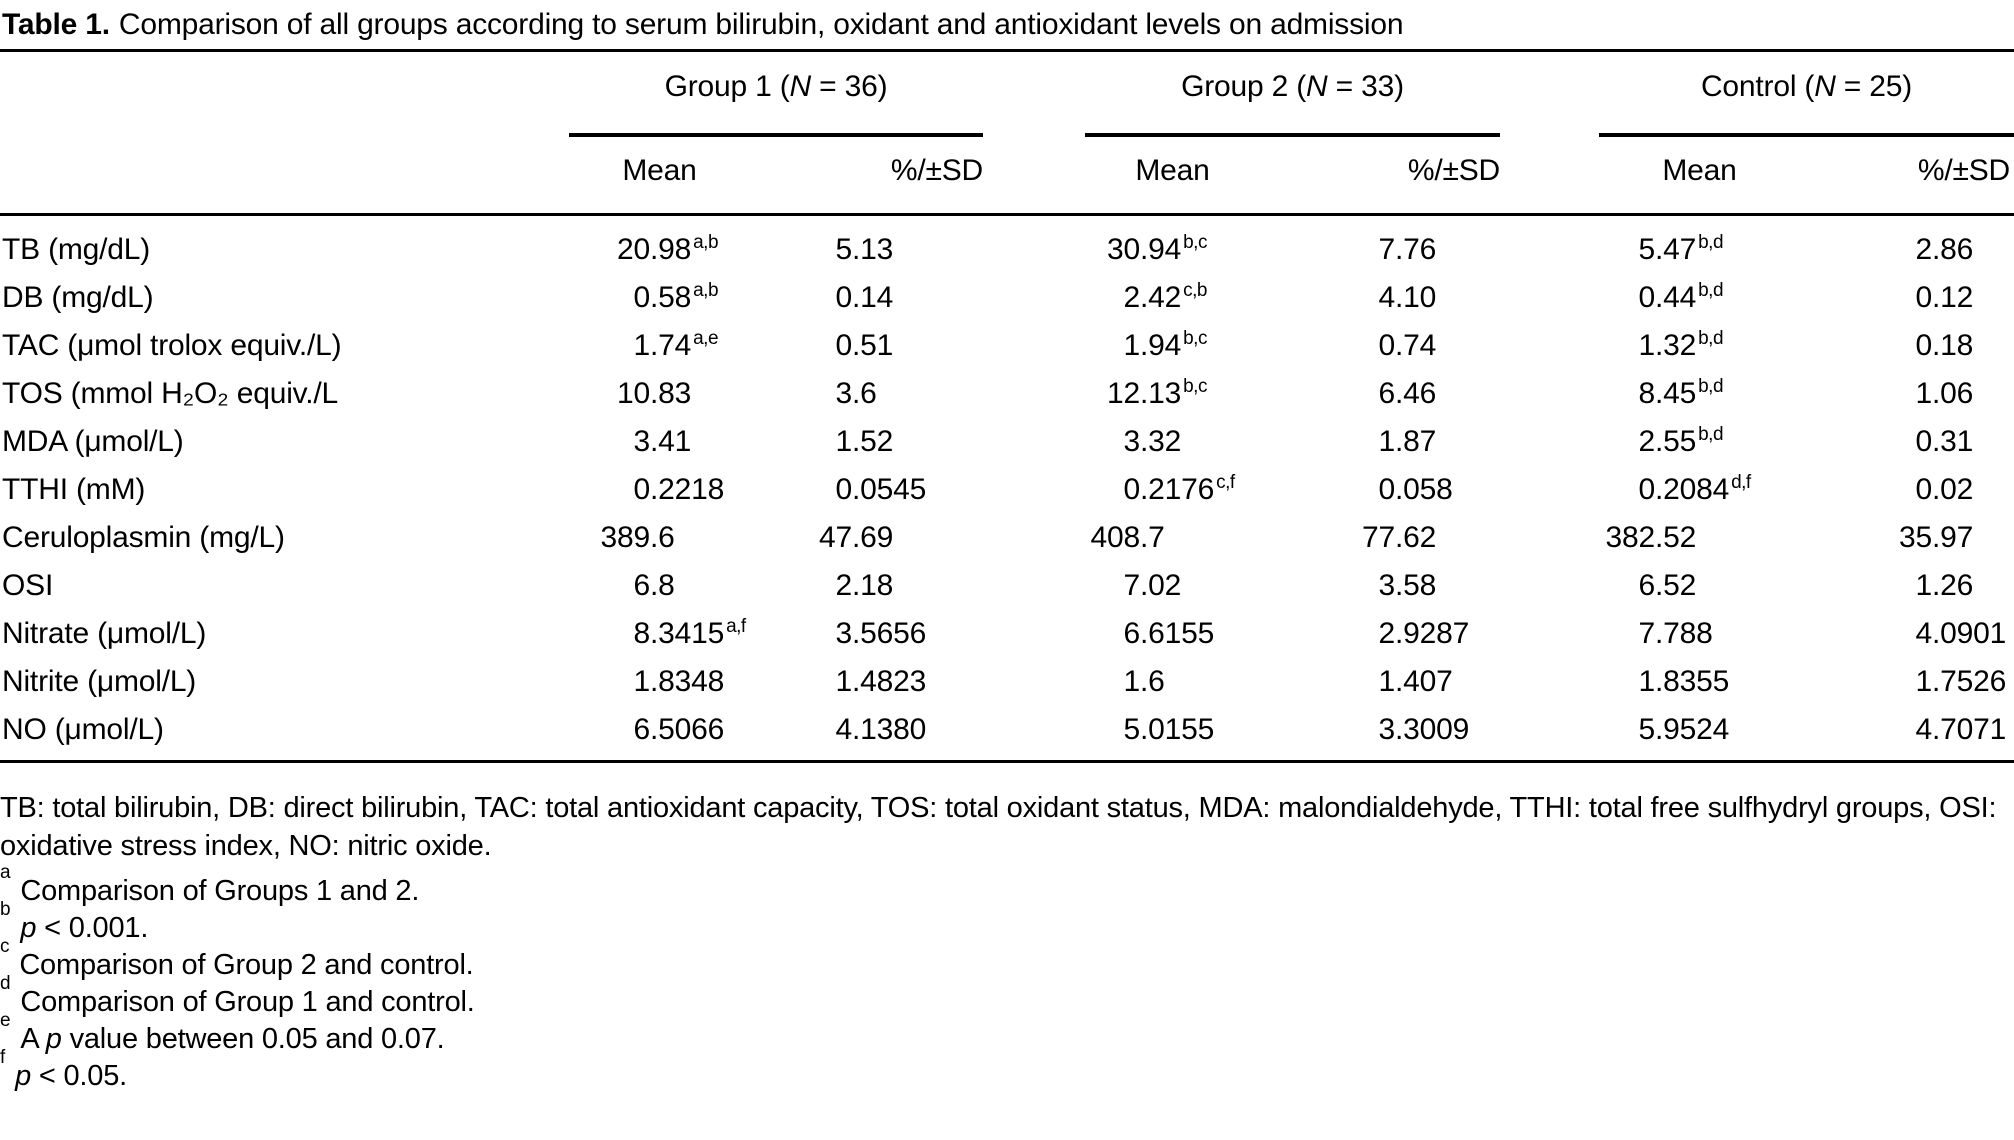 Image resolution: width=2014 pixels, height=1140 pixels. What do you see at coordinates (1944, 393) in the screenshot?
I see `sd-value: 1.06` at bounding box center [1944, 393].